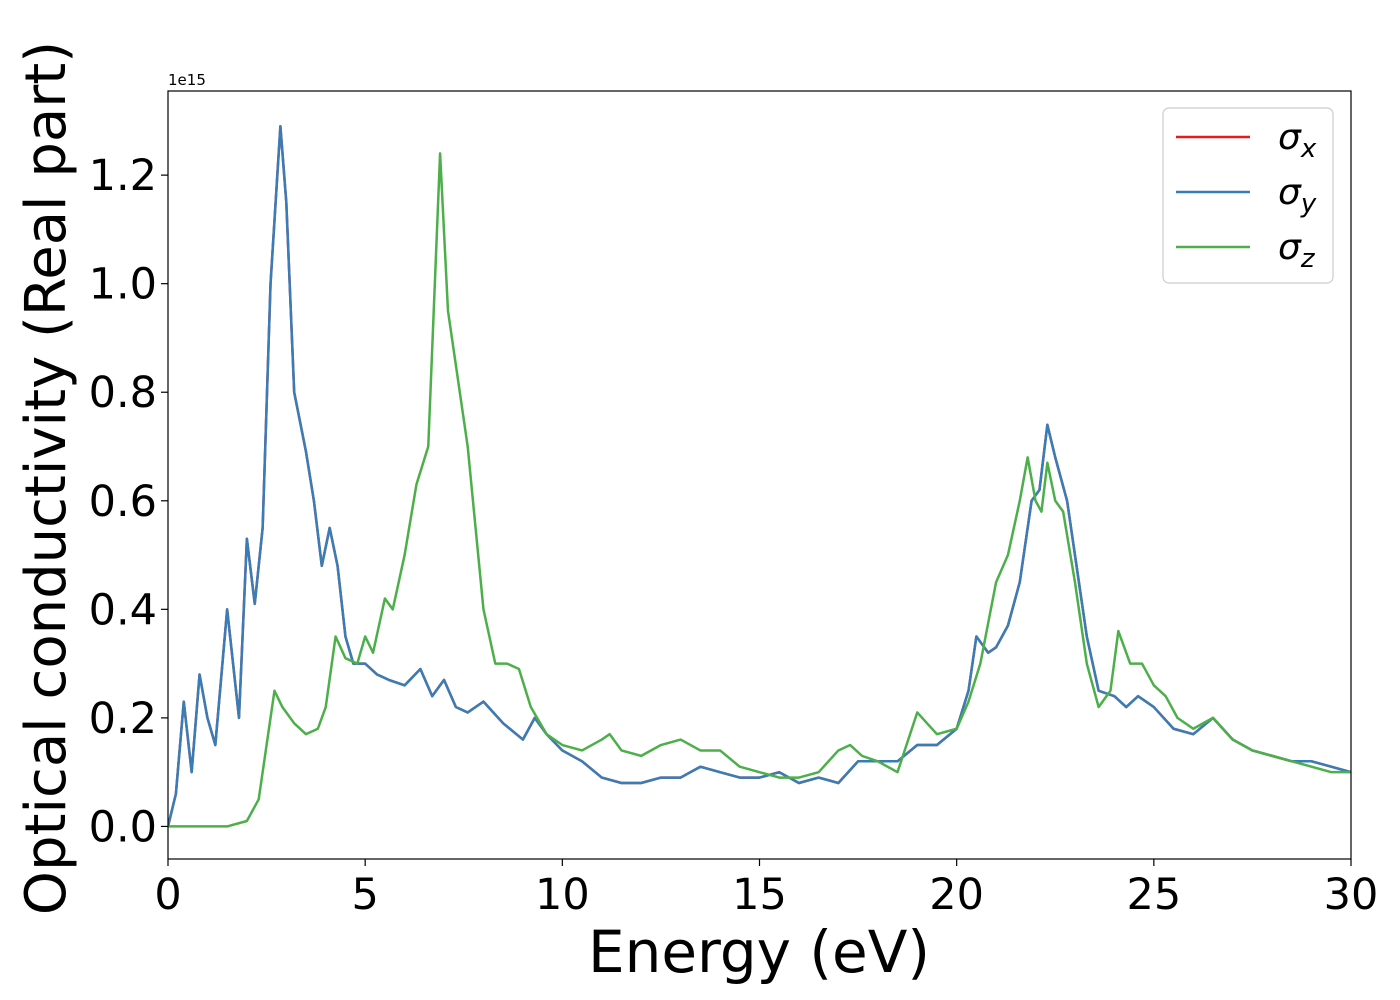 Image resolution: width=1400 pixels, height=1000 pixels. Describe the element at coordinates (123, 827) in the screenshot. I see `y-tick-label: 0.0` at that location.